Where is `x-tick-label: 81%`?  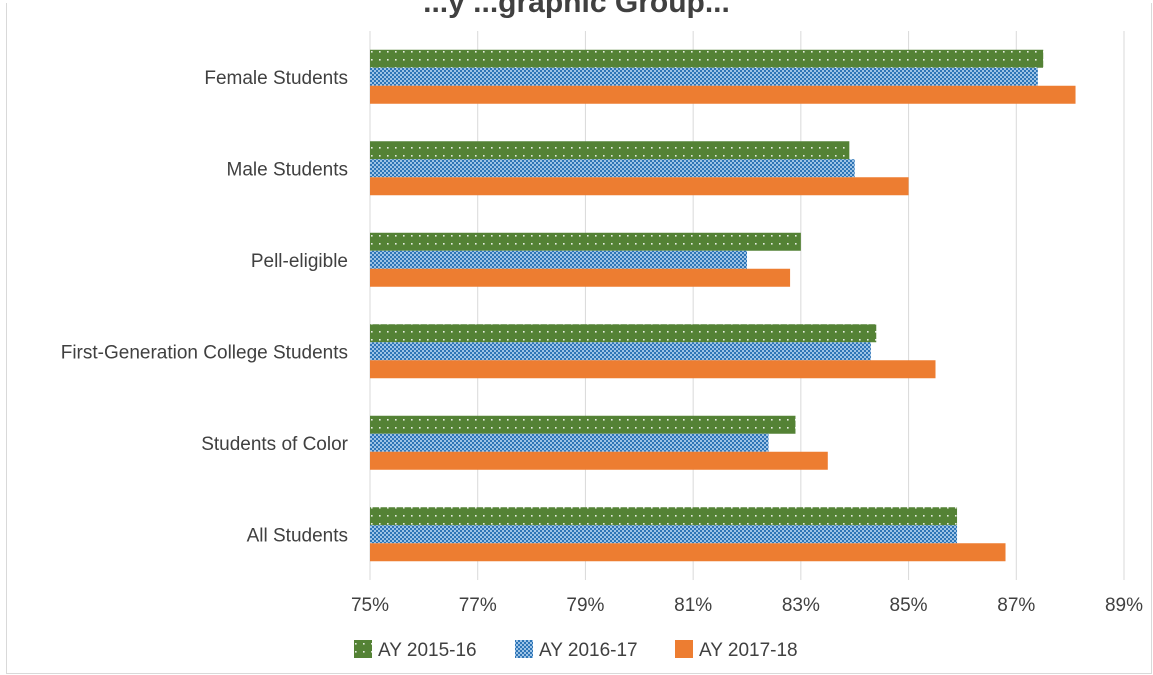
x-tick-label: 81% is located at coordinates (693, 605).